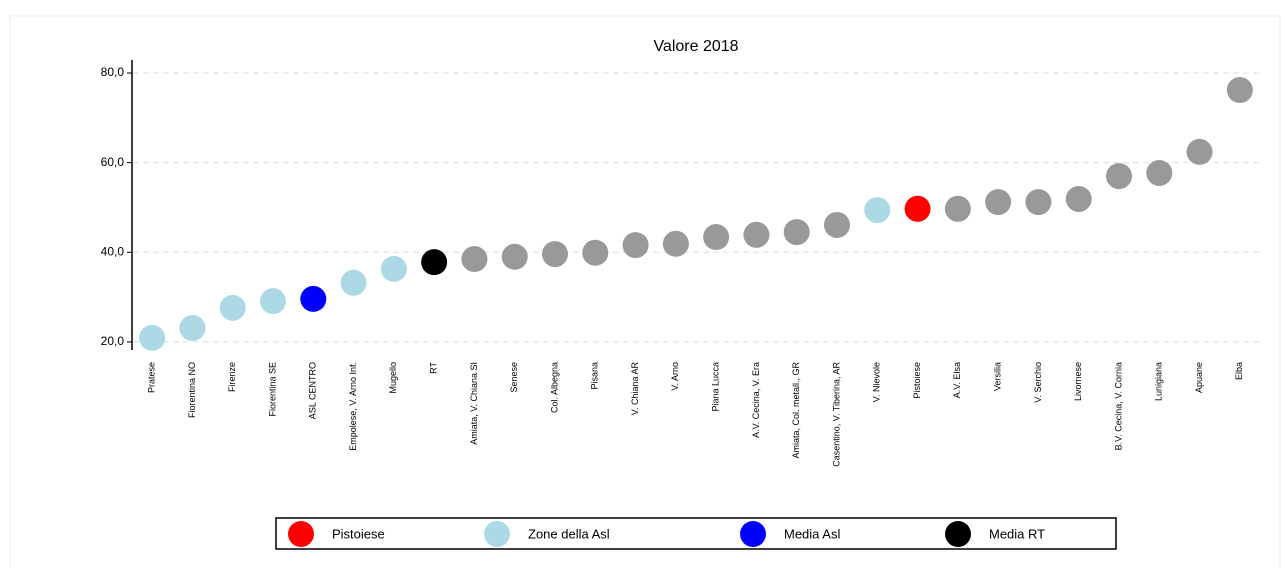  Describe the element at coordinates (313, 390) in the screenshot. I see `x-tick-label: ASL CENTRO` at that location.